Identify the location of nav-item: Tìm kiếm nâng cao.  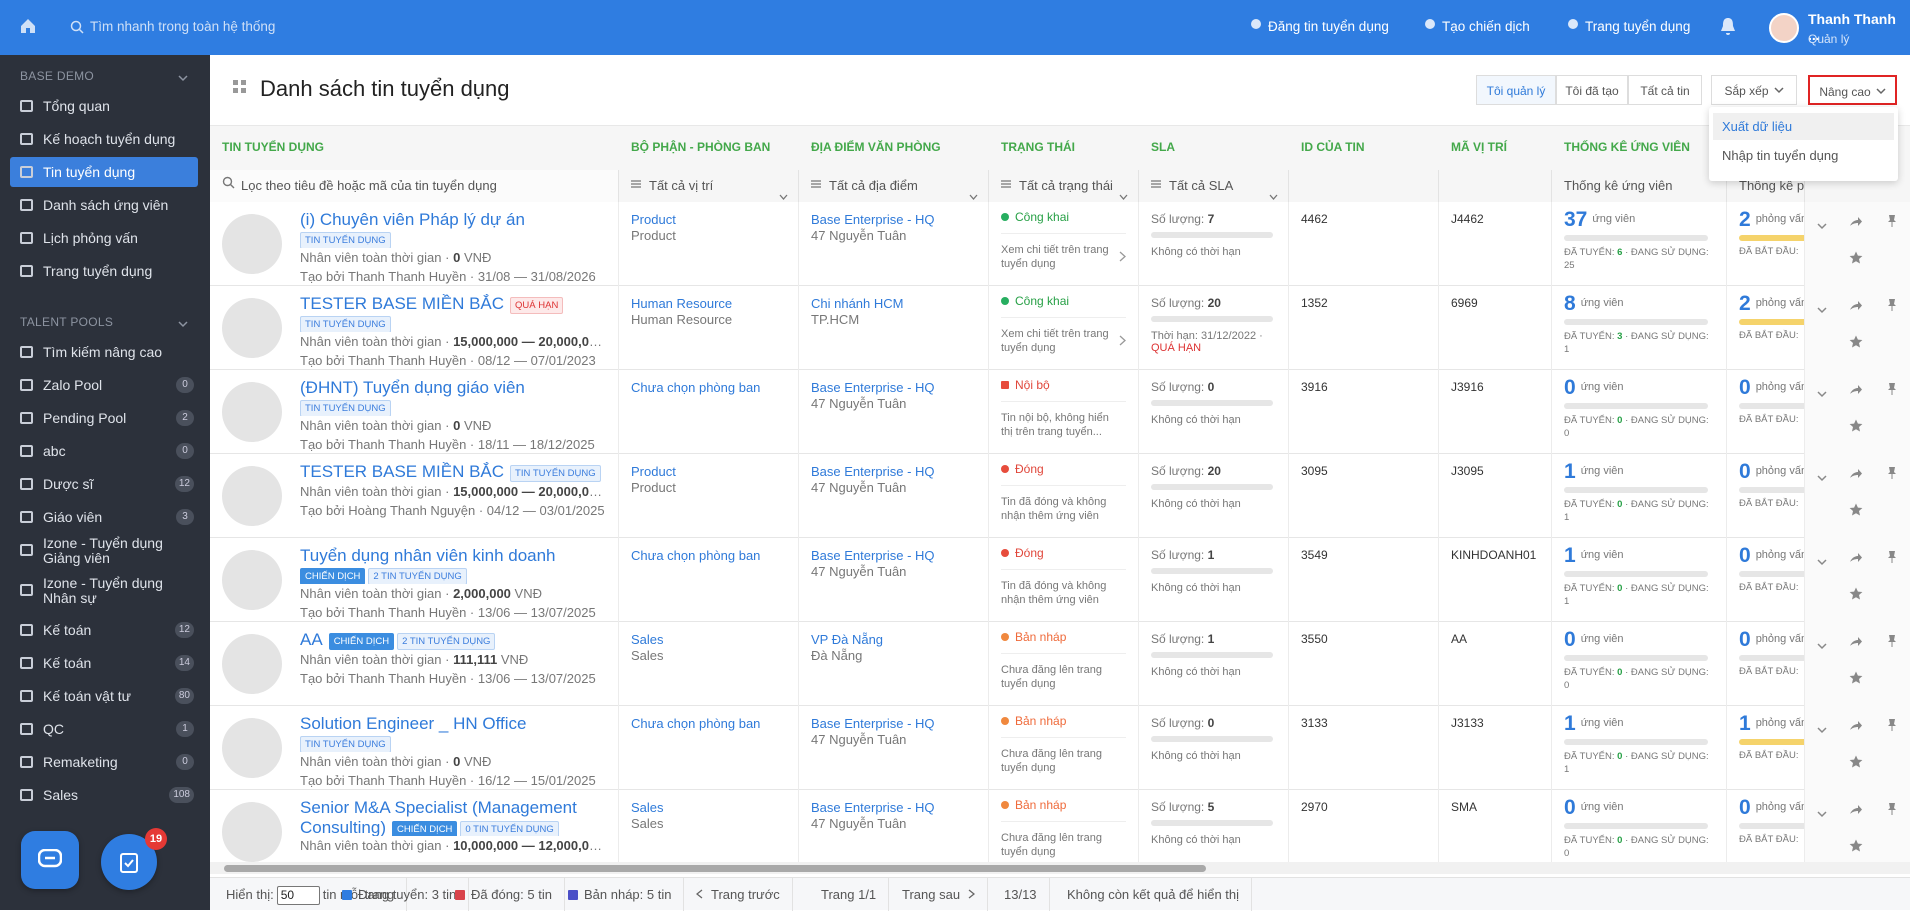
(104, 352).